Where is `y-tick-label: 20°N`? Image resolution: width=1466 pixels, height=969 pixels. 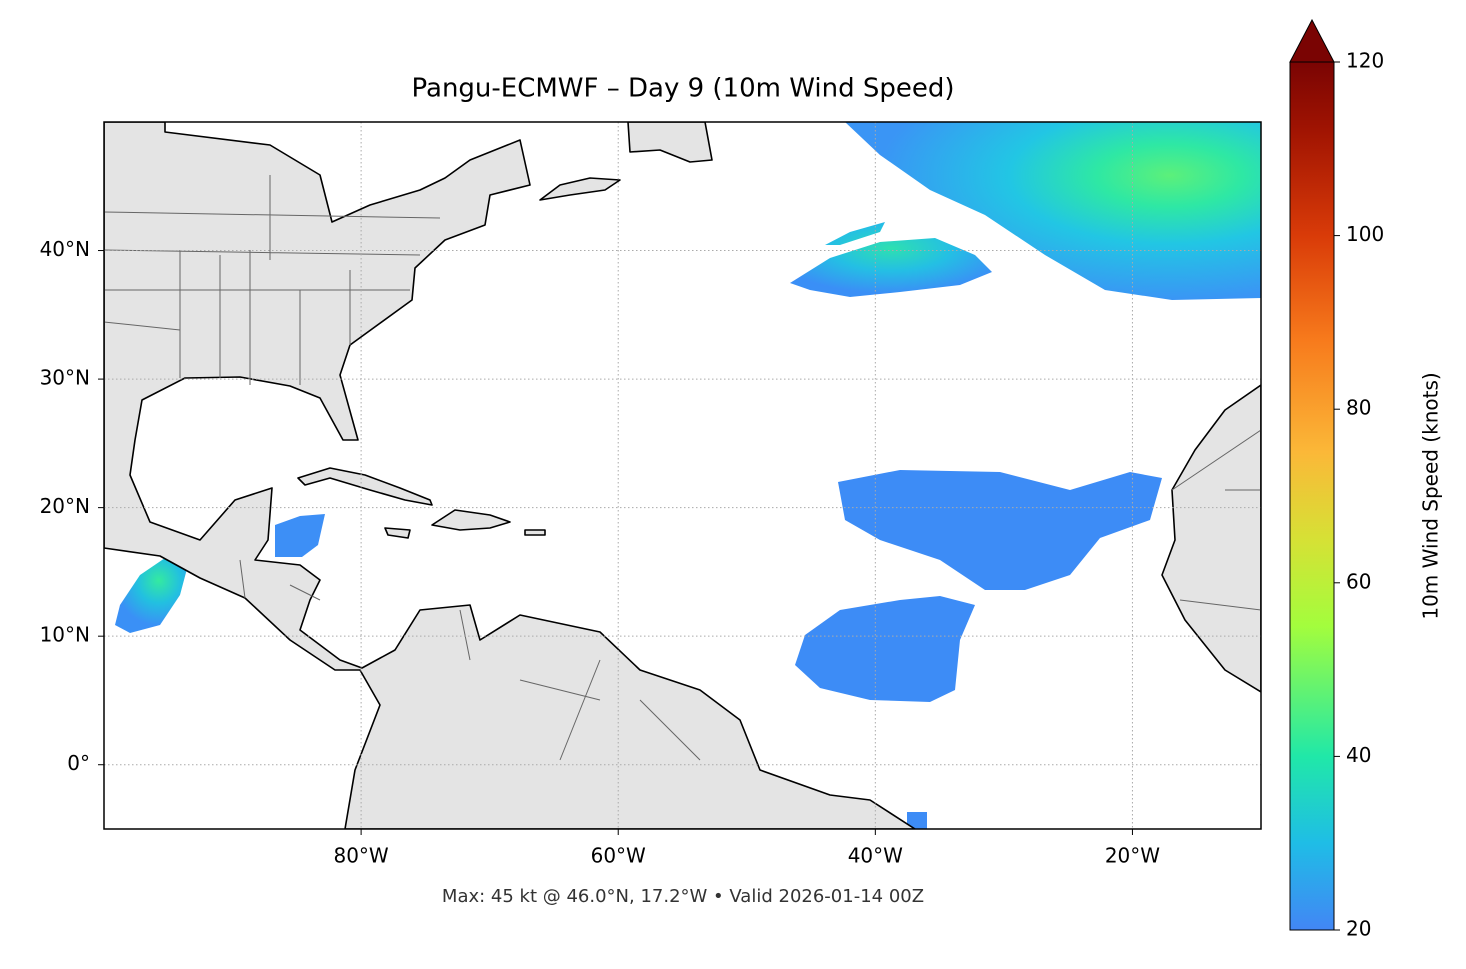 y-tick-label: 20°N is located at coordinates (65, 506).